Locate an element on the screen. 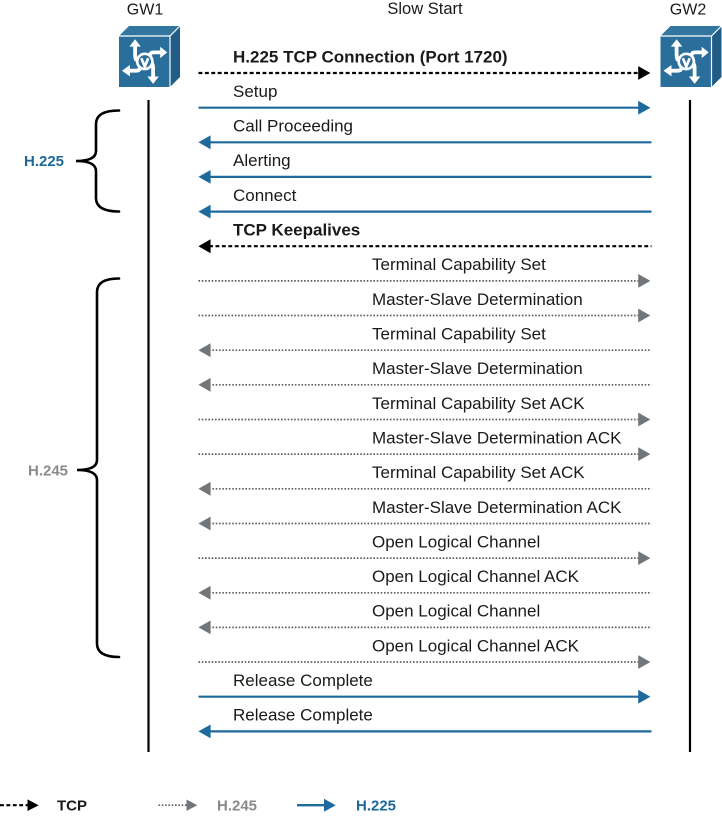 This screenshot has width=722, height=818. svg-text:H.225 TCP Connection (Port 172: H.225 TCP Connection (Port 1720) is located at coordinates (370, 56).